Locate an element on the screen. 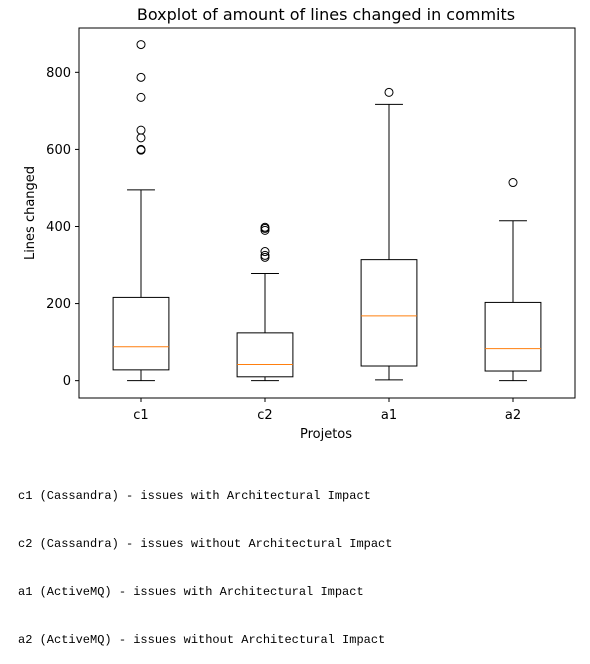 The image size is (590, 664). x-tick-label-a2: a2 is located at coordinates (513, 415).